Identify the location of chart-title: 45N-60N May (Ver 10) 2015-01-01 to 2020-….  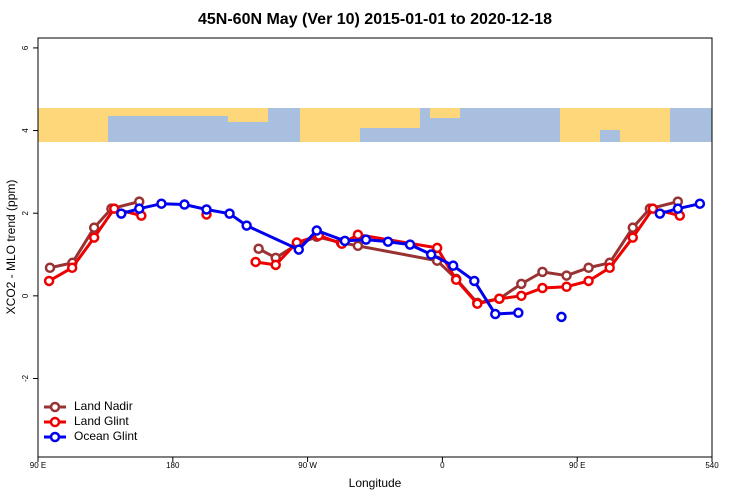
(375, 19).